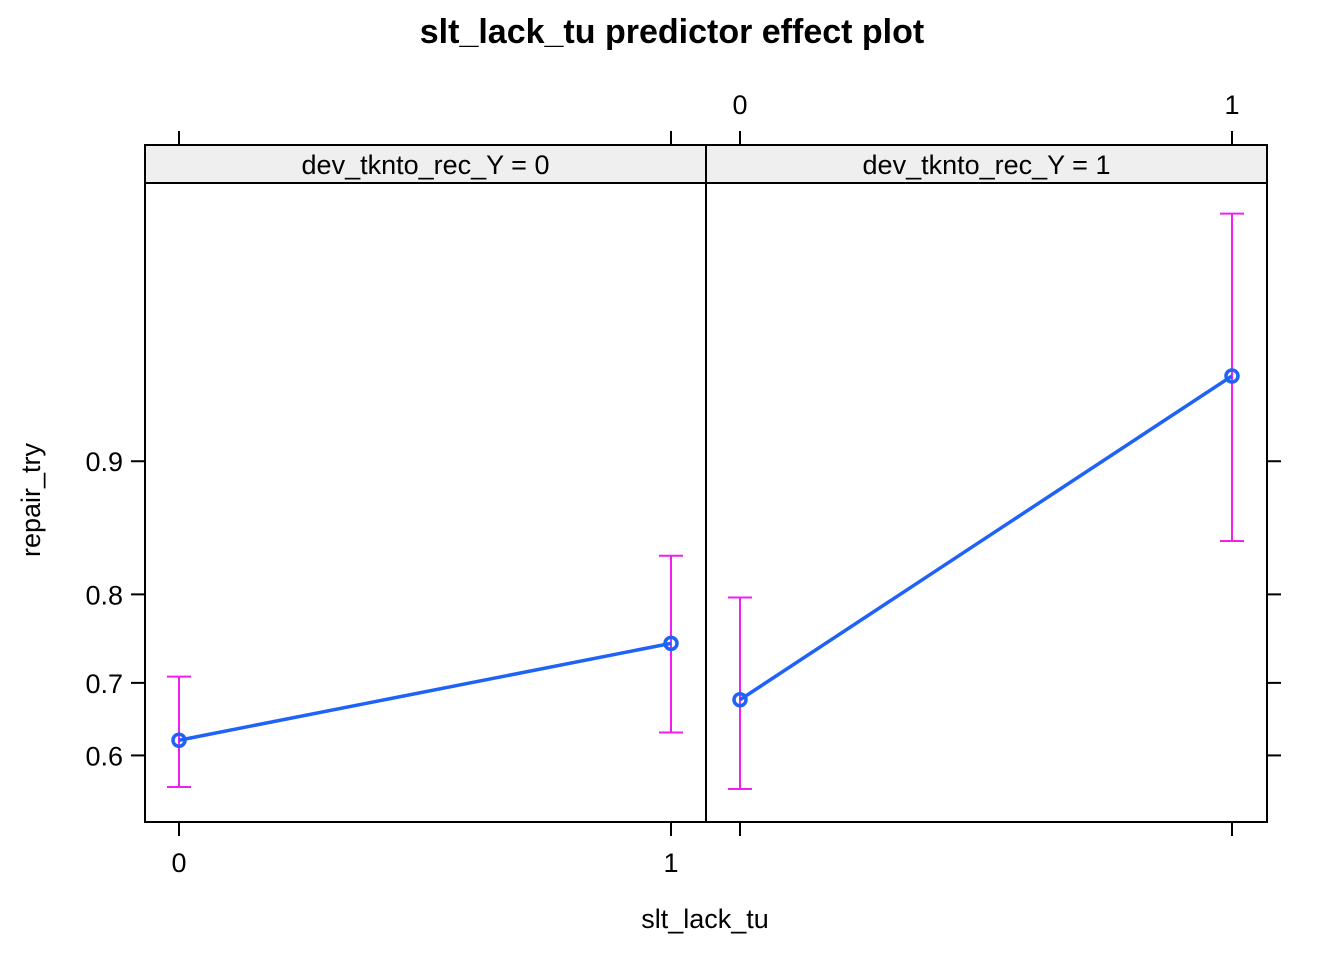  What do you see at coordinates (104, 462) in the screenshot?
I see `y-tick-label: 0.9` at bounding box center [104, 462].